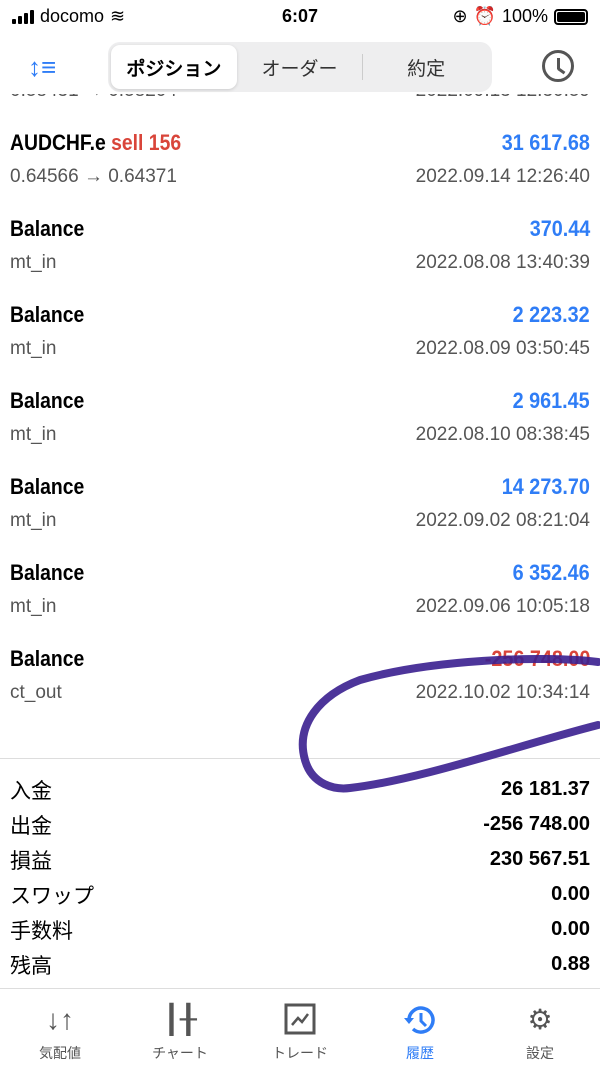  Describe the element at coordinates (420, 1020) in the screenshot. I see `history-icon` at that location.